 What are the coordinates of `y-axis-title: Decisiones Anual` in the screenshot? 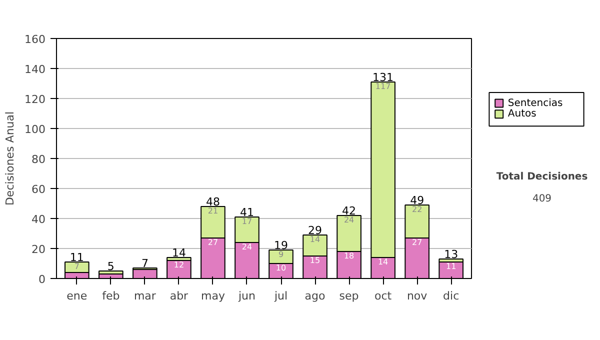 It's located at (10, 158).